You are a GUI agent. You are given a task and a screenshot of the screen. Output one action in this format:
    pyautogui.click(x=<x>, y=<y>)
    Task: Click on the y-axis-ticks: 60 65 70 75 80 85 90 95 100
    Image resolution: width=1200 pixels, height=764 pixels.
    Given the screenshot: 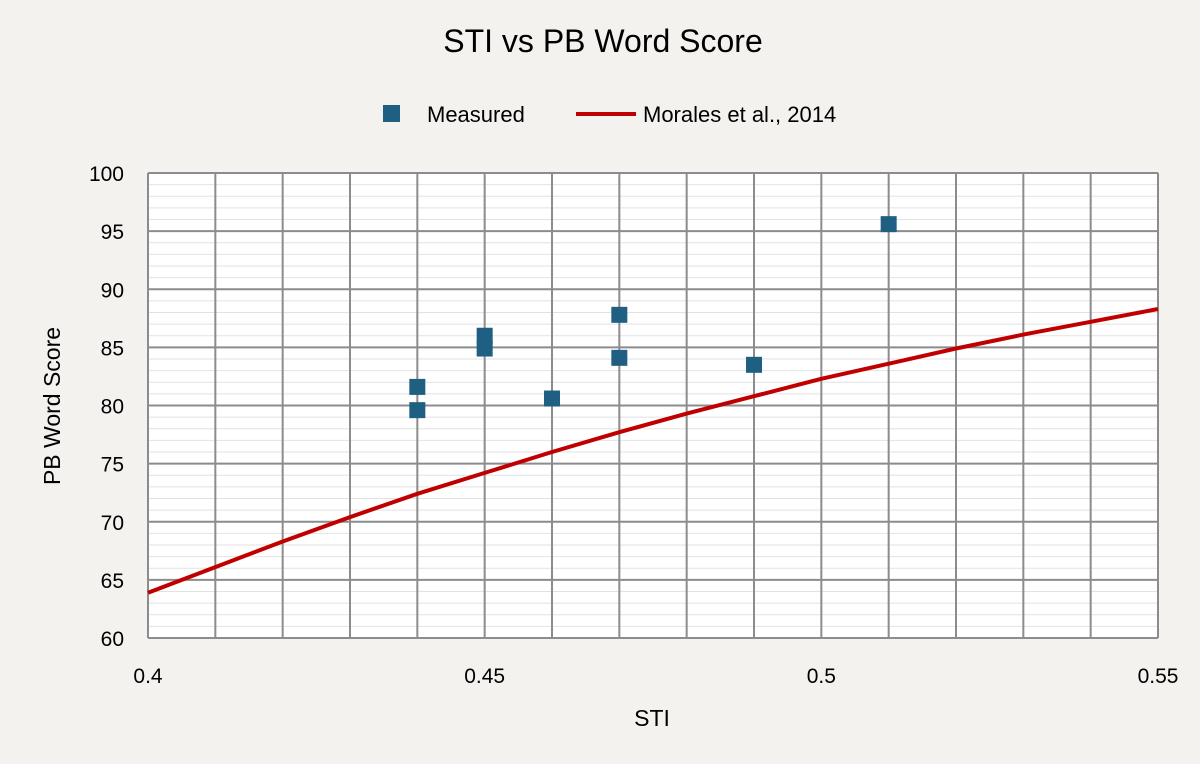 What is the action you would take?
    pyautogui.click(x=106, y=407)
    